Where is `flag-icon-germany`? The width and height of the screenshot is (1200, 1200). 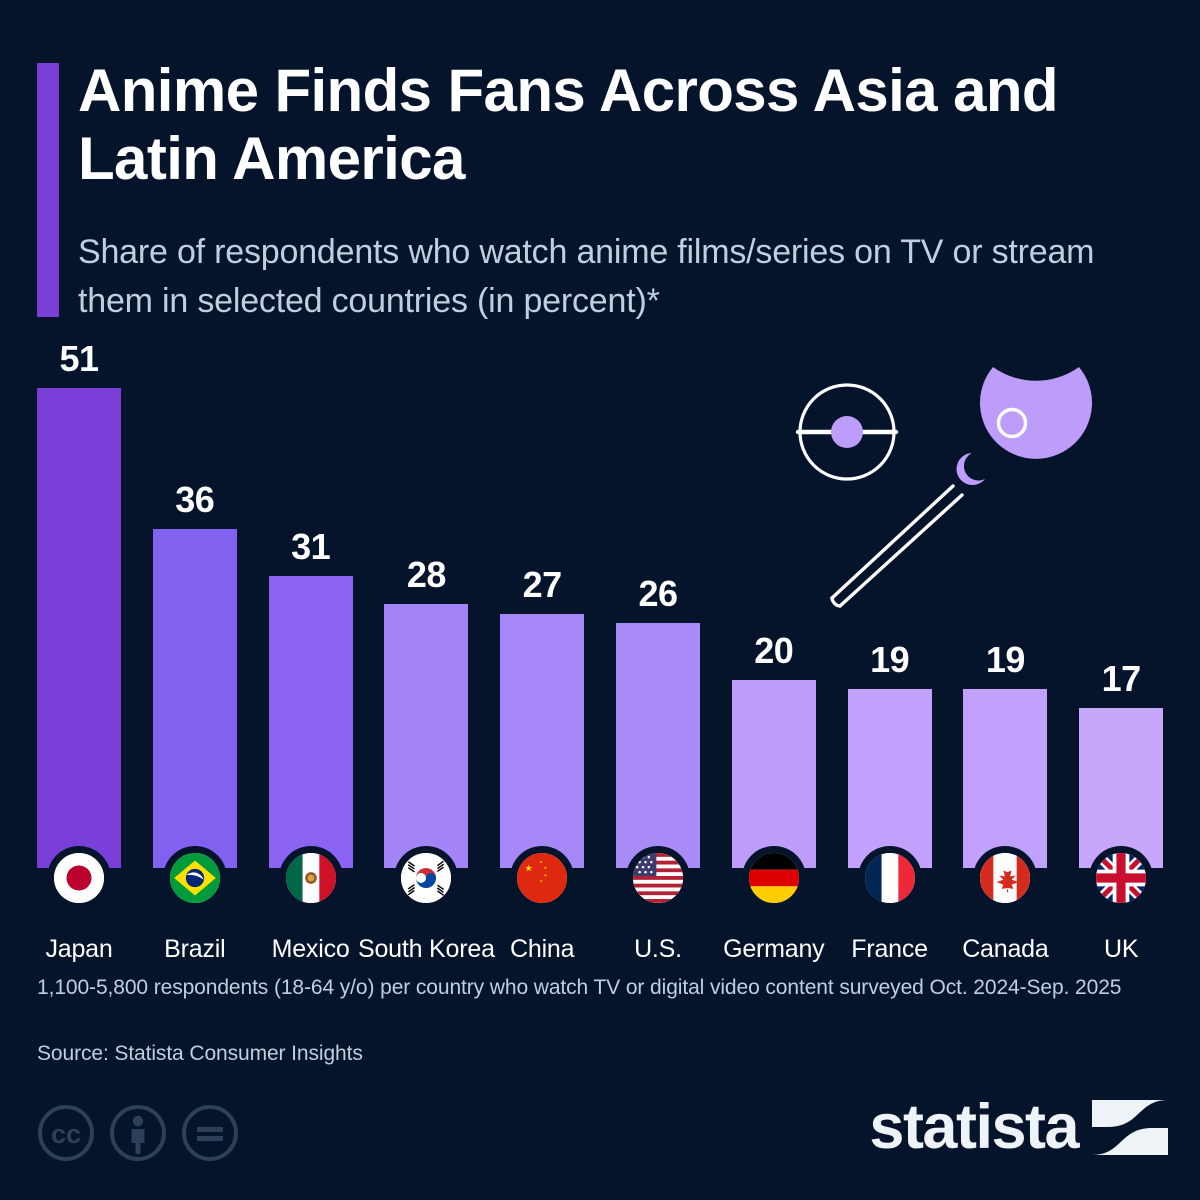
flag-icon-germany is located at coordinates (773, 878).